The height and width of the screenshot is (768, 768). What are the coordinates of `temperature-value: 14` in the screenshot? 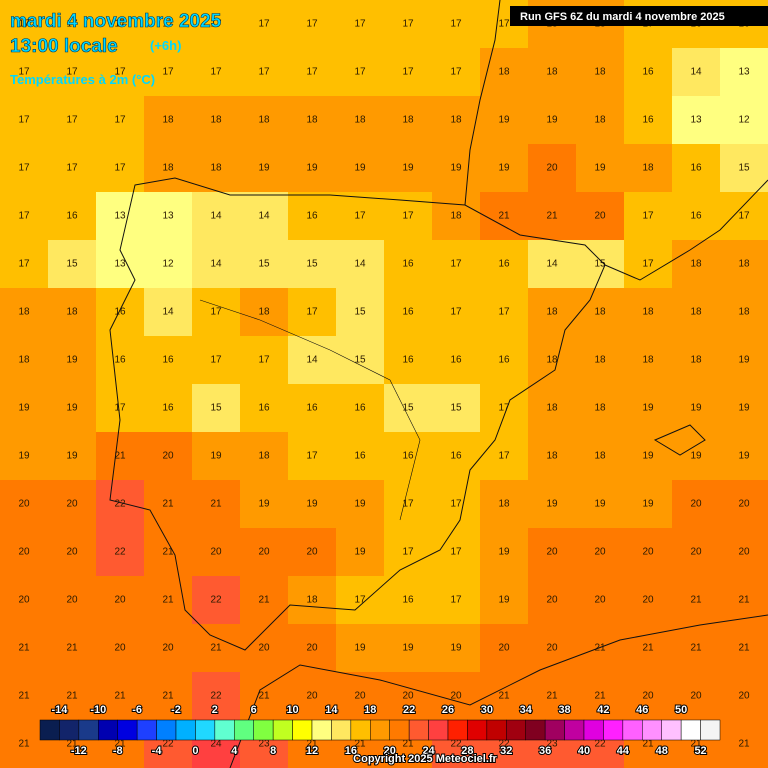 It's located at (216, 264).